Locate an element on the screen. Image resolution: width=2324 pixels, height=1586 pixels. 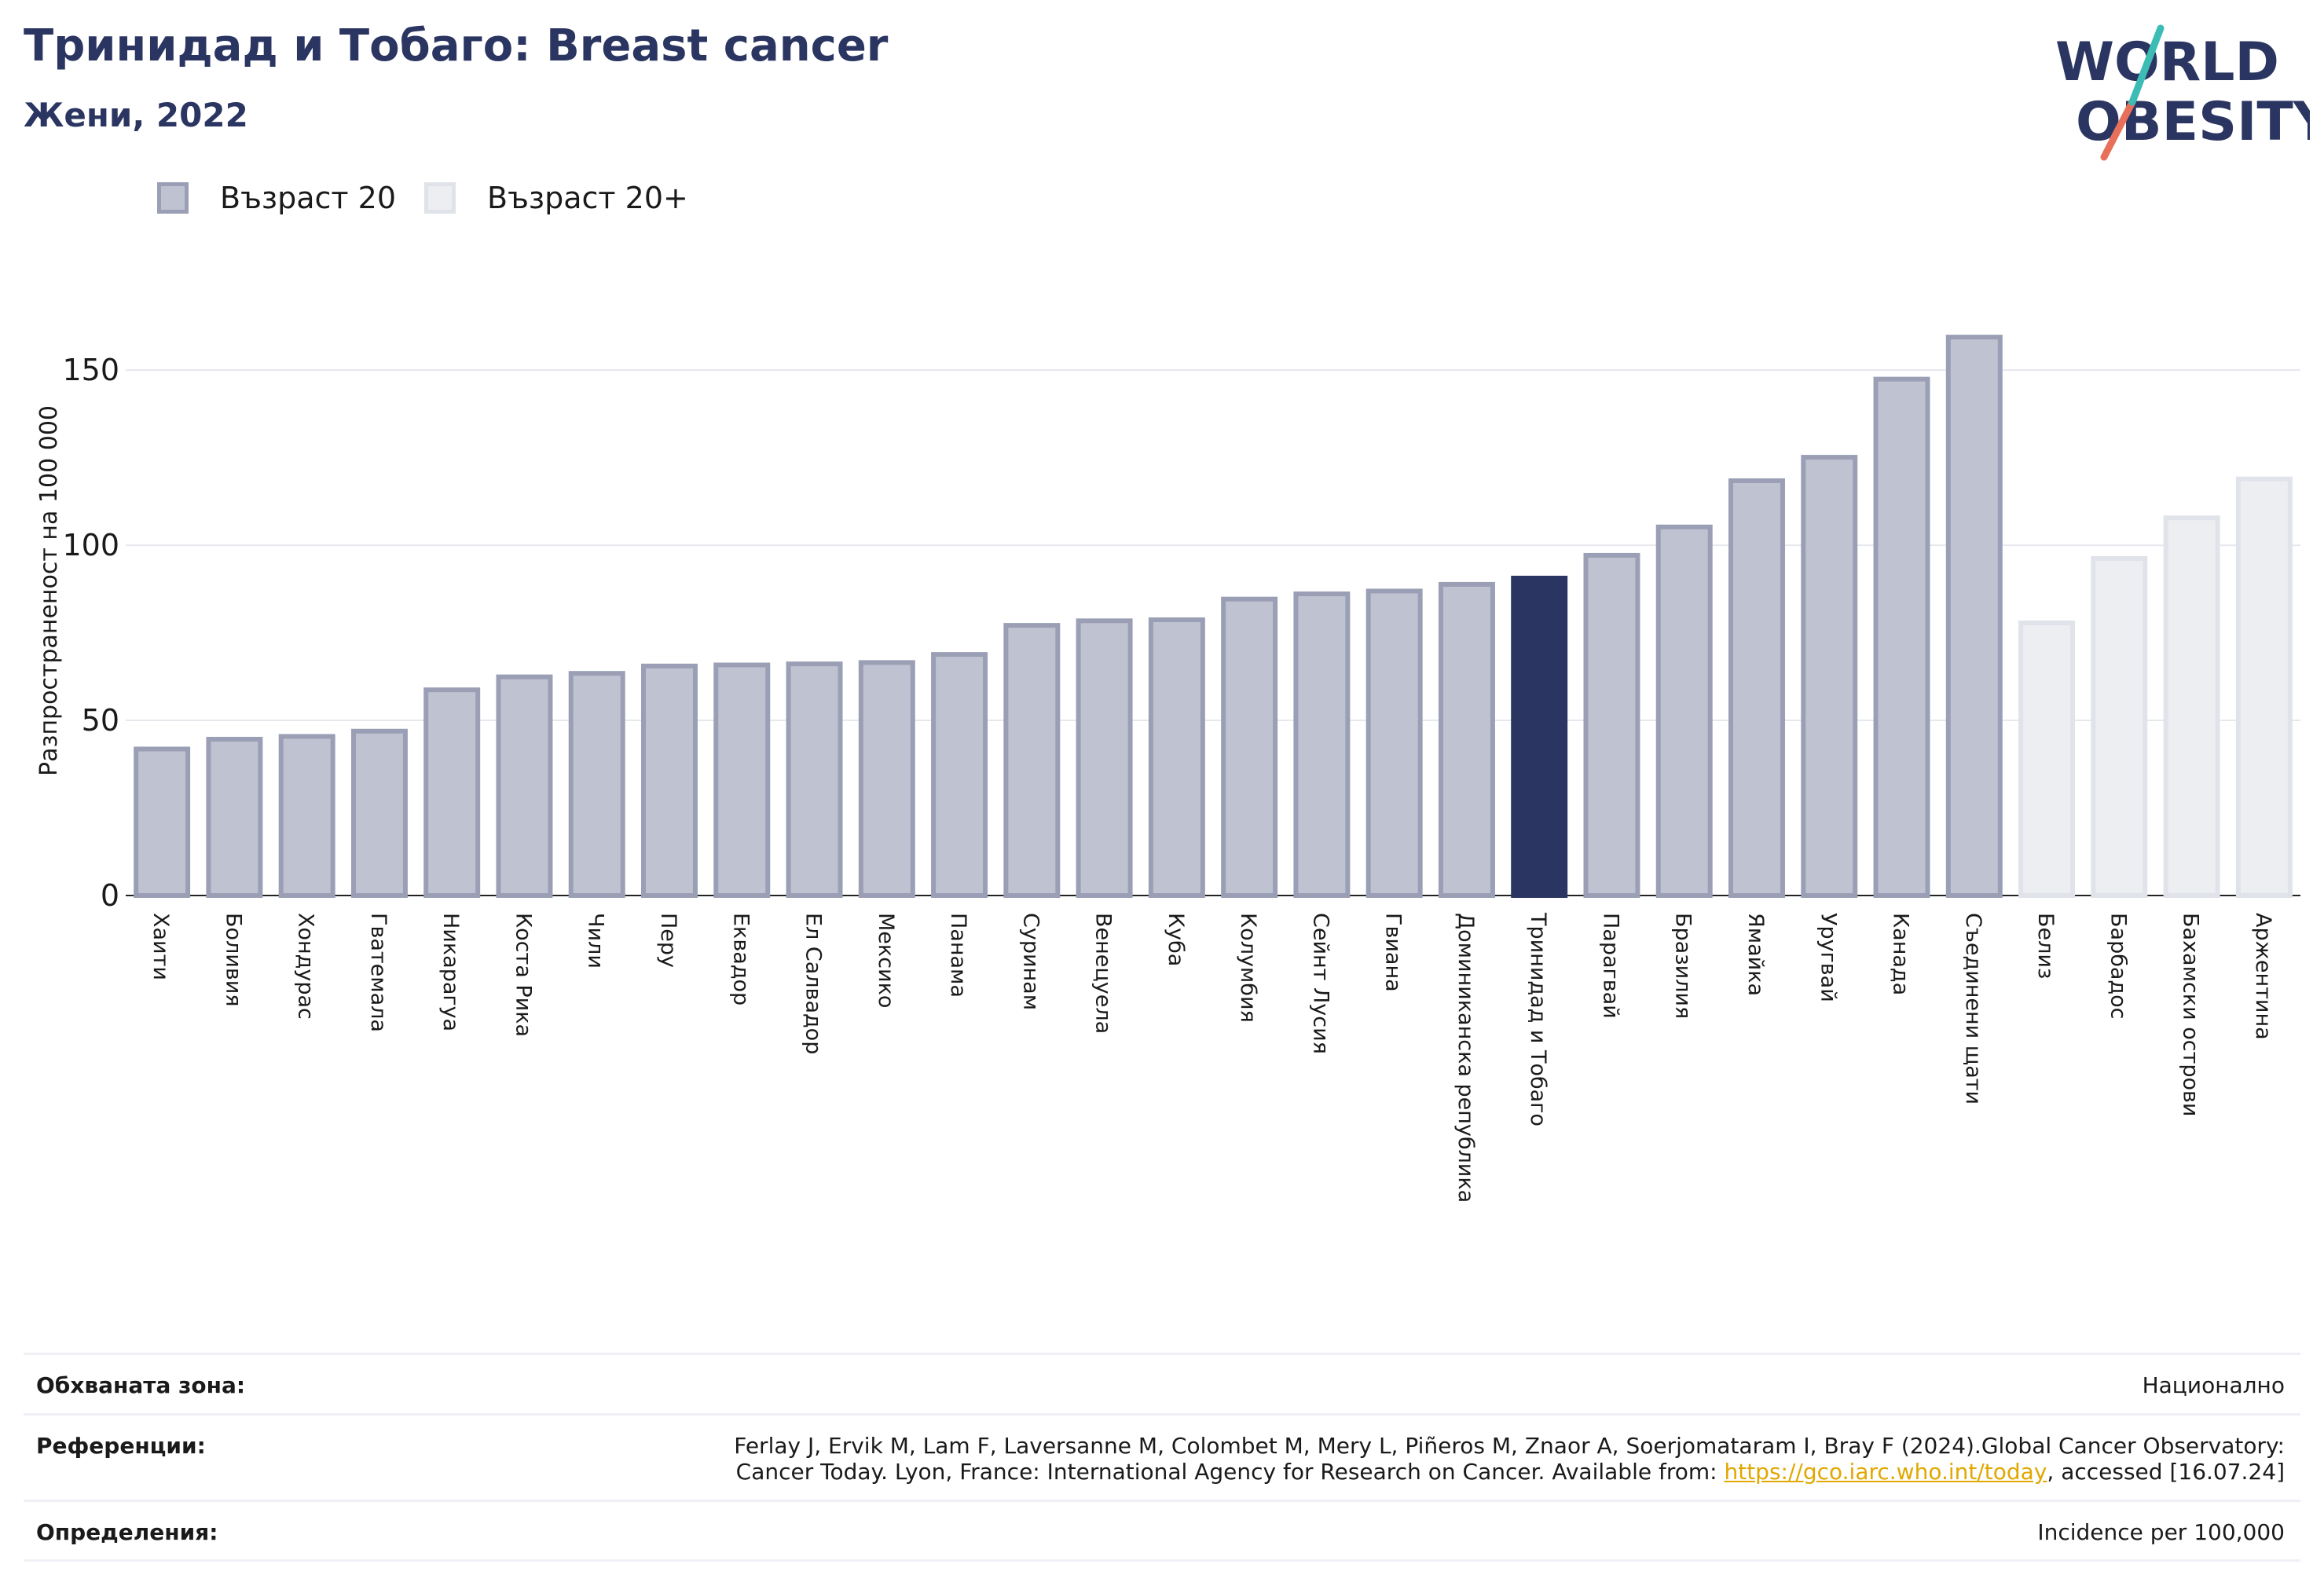
x-tick-label: Коста Рика is located at coordinates (523, 975).